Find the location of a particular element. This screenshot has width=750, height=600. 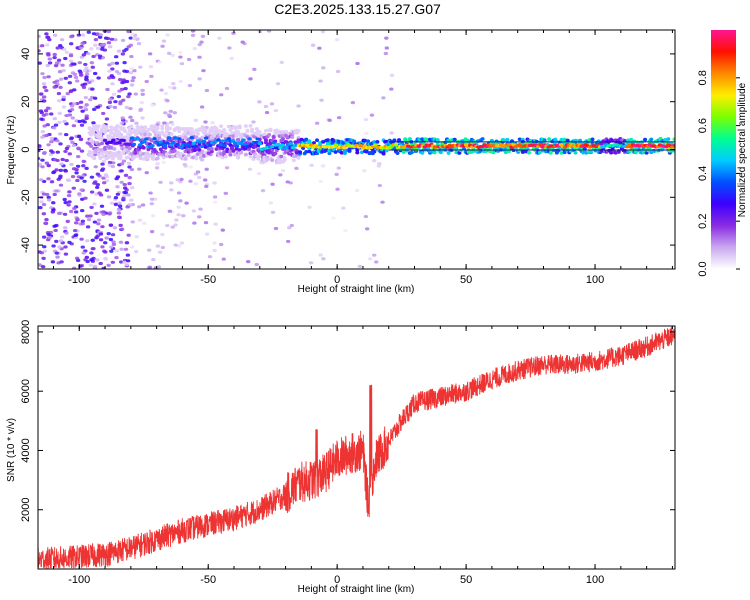

x-tick-label: -100 is located at coordinates (79, 580).